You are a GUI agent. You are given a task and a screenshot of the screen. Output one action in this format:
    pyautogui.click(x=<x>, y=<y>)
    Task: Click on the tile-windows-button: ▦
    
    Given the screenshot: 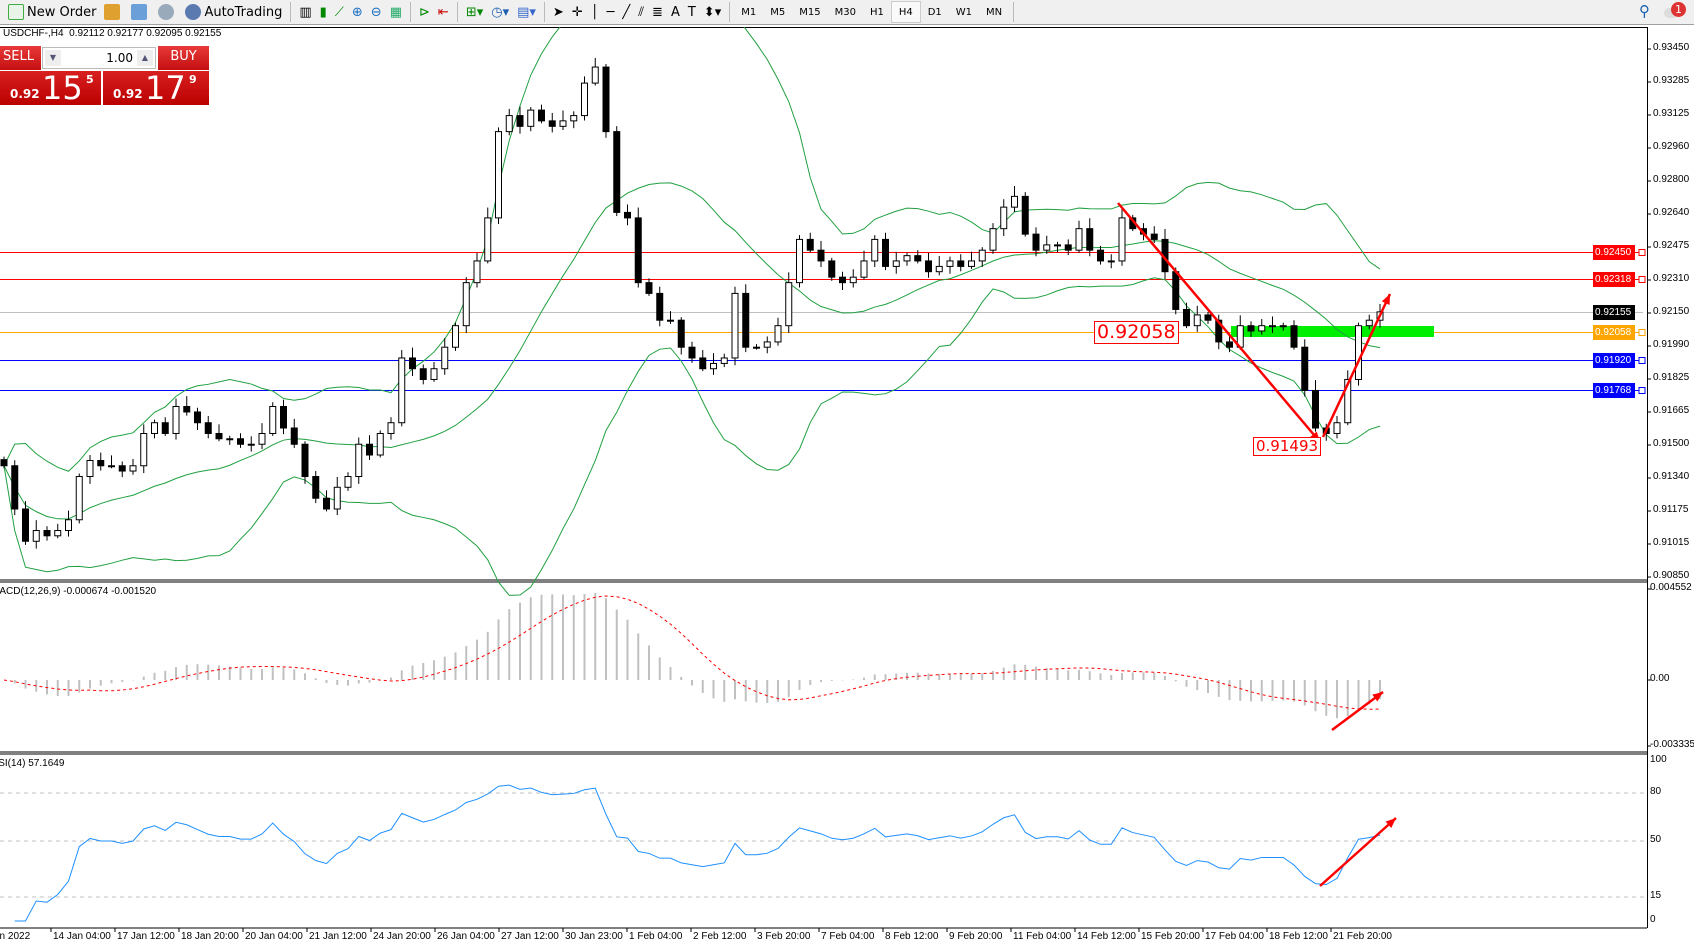 What is the action you would take?
    pyautogui.click(x=395, y=12)
    